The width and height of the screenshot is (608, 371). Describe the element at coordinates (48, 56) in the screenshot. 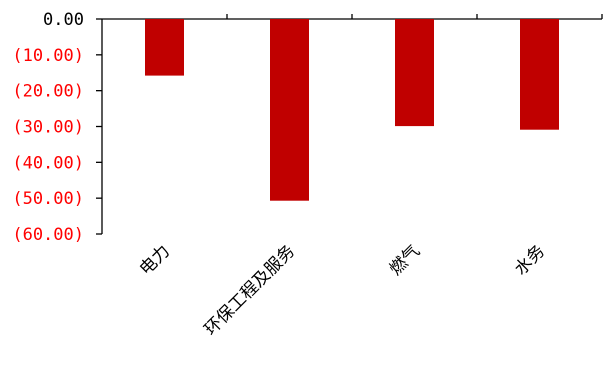

I see `y-tick-label: (10.00)` at that location.